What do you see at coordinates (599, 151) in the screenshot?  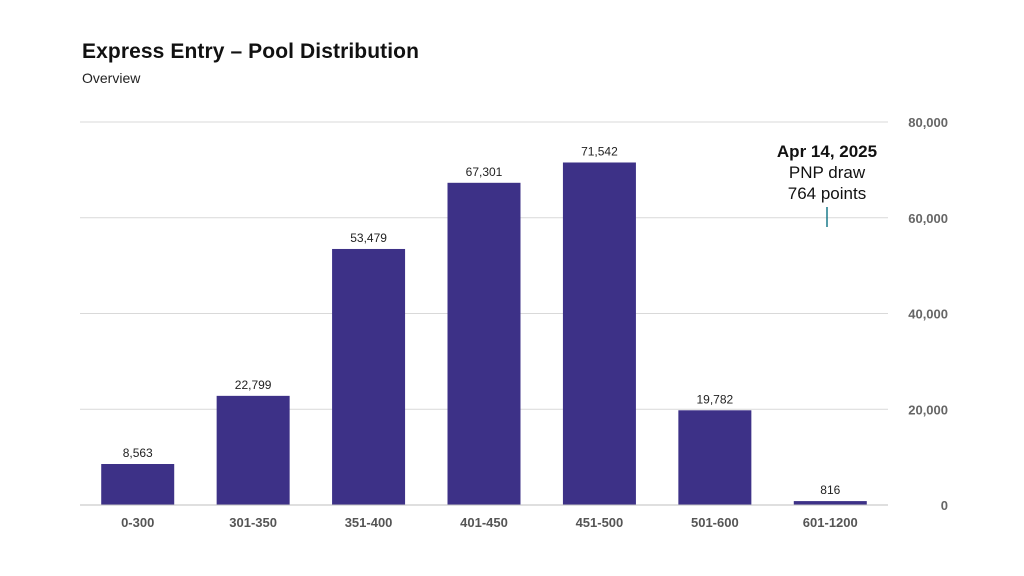 I see `data-label: 71,542` at bounding box center [599, 151].